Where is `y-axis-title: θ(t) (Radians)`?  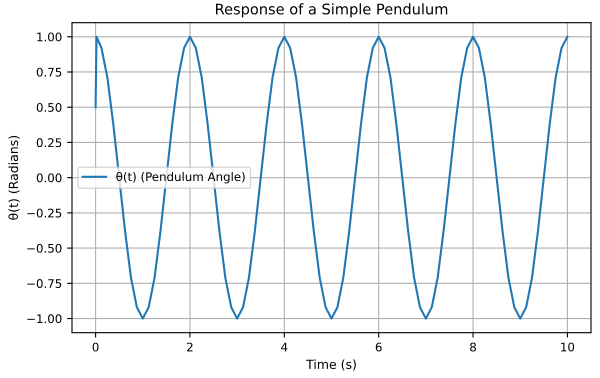 y-axis-title: θ(t) (Radians) is located at coordinates (14, 178).